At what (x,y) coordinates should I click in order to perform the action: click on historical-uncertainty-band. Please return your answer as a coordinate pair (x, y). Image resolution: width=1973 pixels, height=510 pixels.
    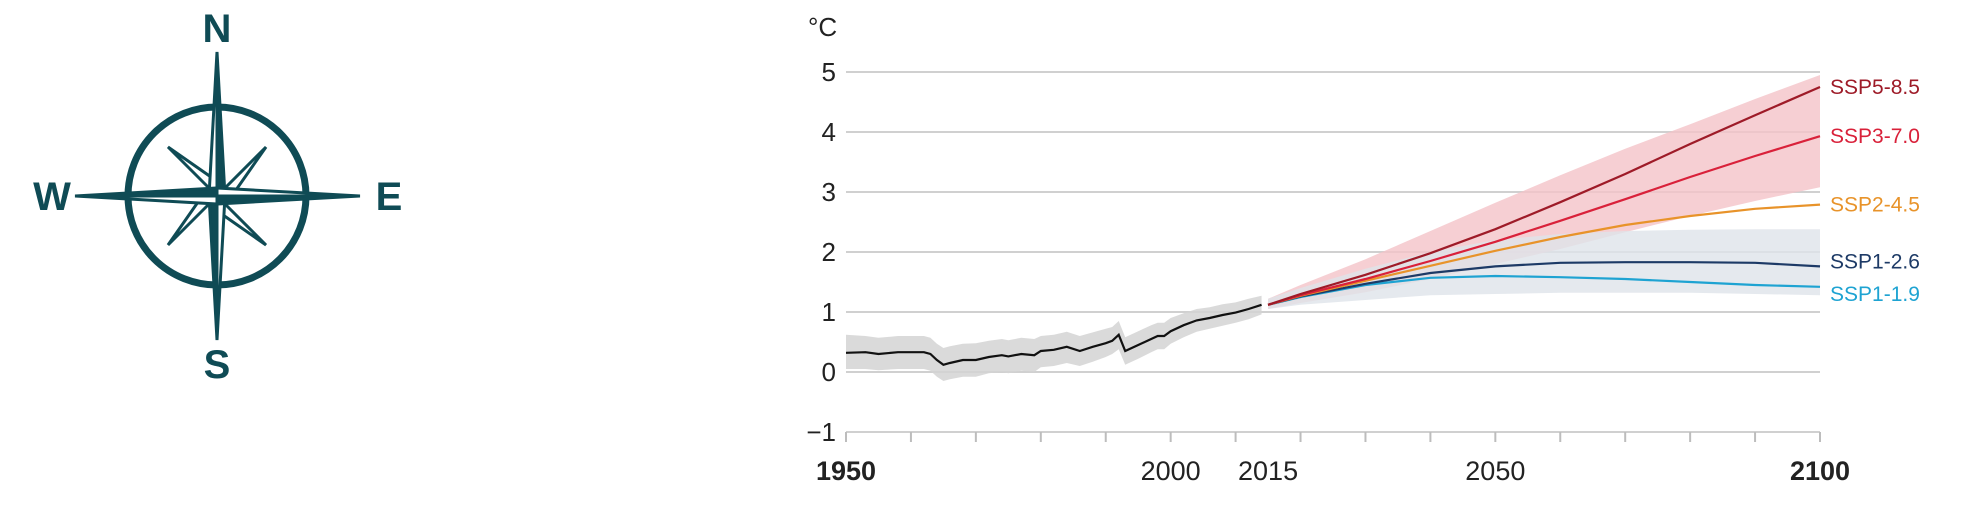
    Looking at the image, I should click on (1054, 338).